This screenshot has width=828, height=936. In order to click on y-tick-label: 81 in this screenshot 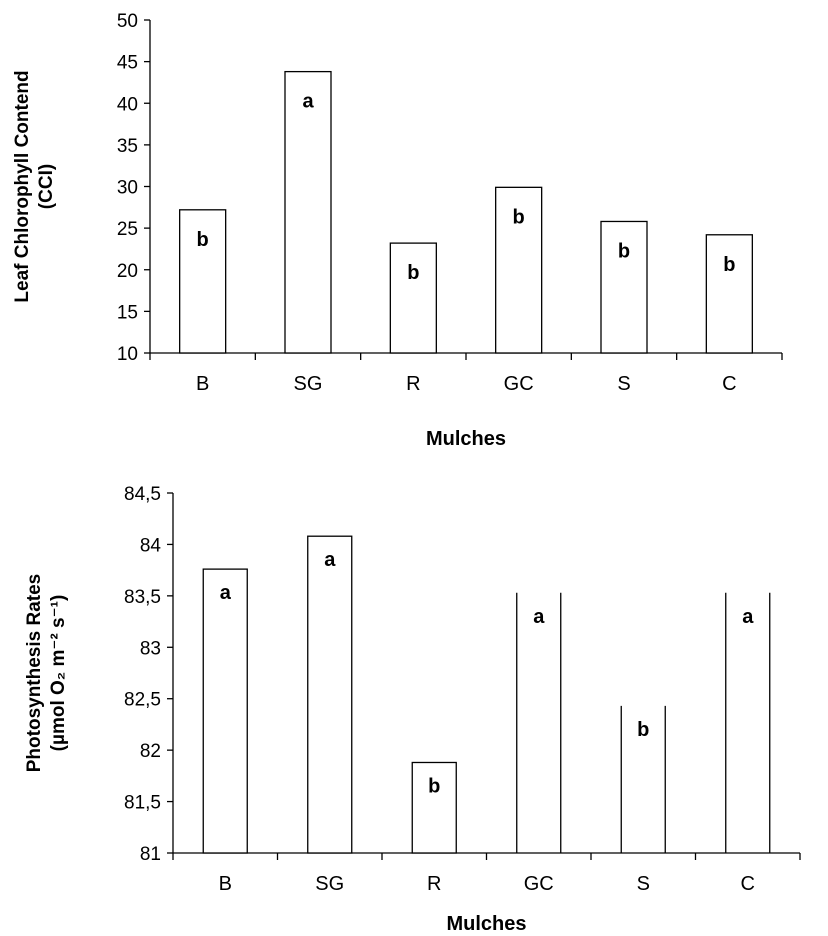, I will do `click(150, 854)`.